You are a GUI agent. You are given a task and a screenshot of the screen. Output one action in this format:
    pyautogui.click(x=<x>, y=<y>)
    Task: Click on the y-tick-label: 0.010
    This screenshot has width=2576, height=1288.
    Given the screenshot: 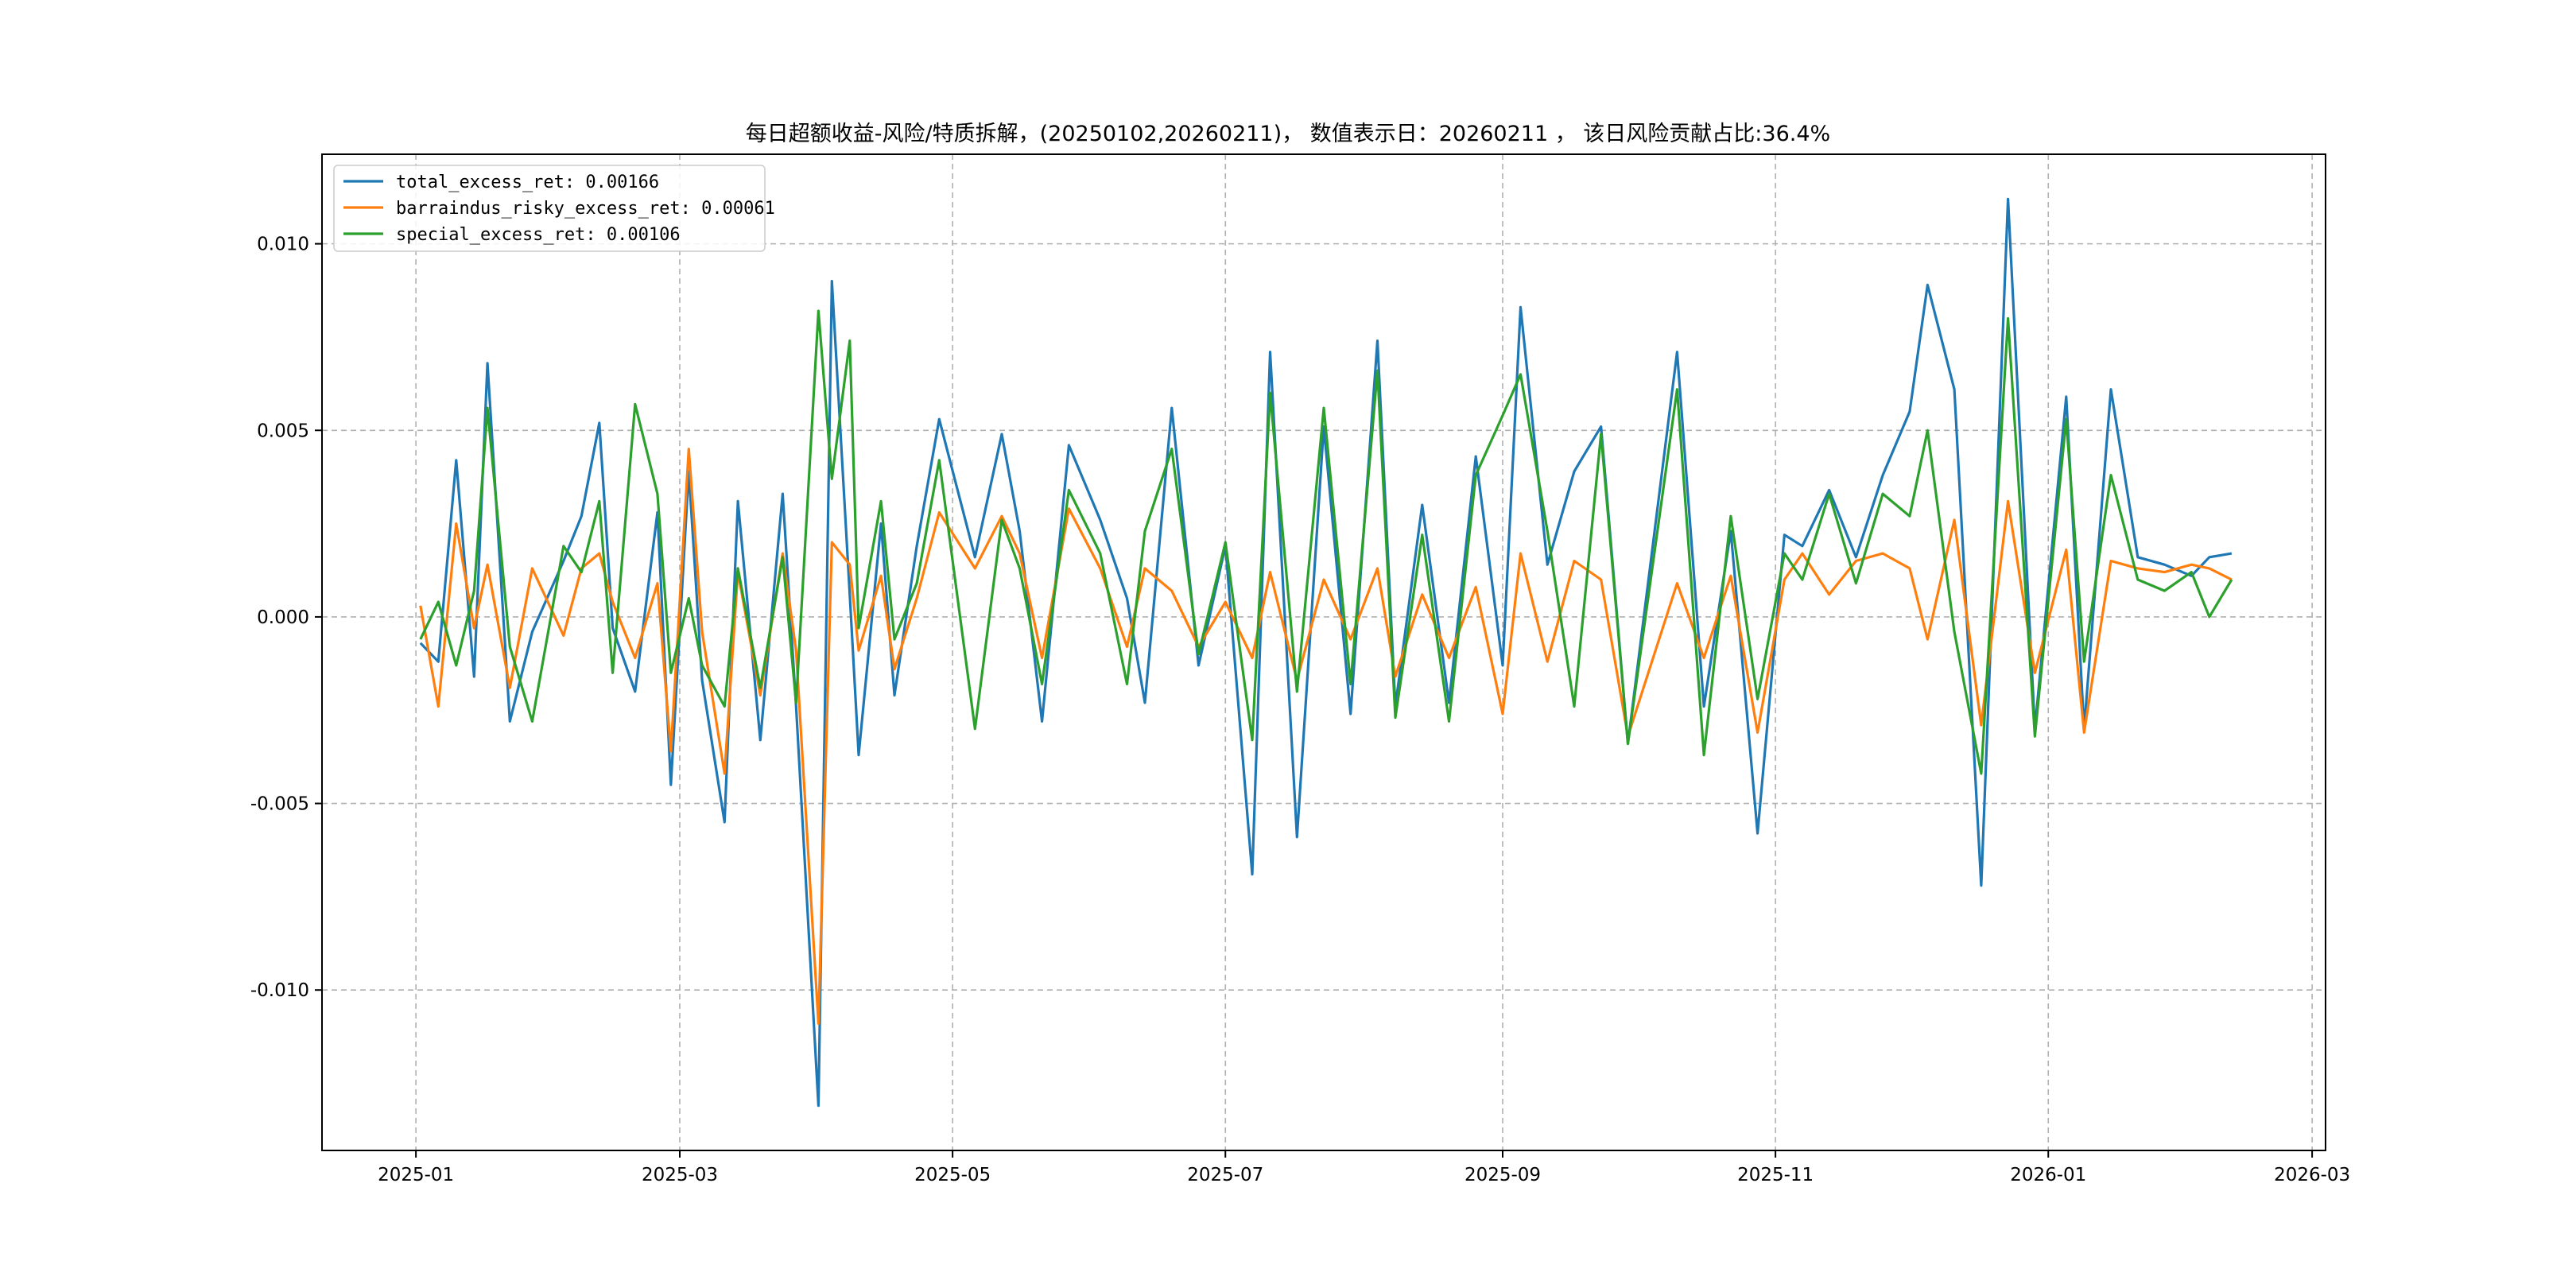 What is the action you would take?
    pyautogui.click(x=283, y=245)
    